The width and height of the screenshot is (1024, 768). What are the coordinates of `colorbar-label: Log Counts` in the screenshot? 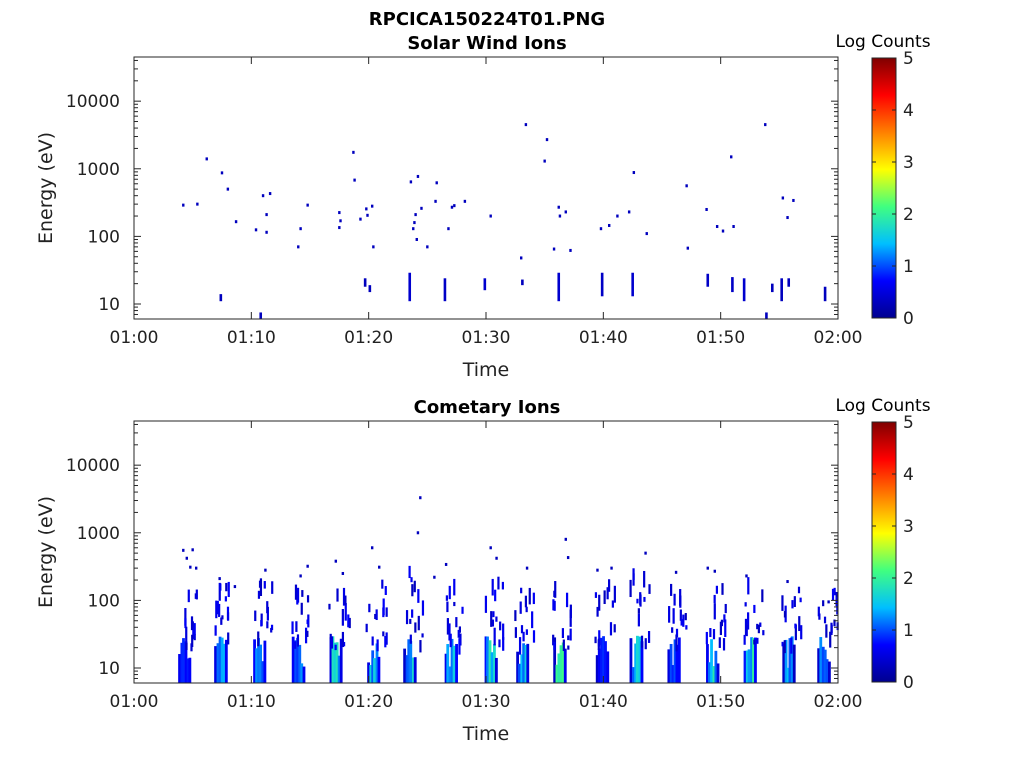 It's located at (882, 42).